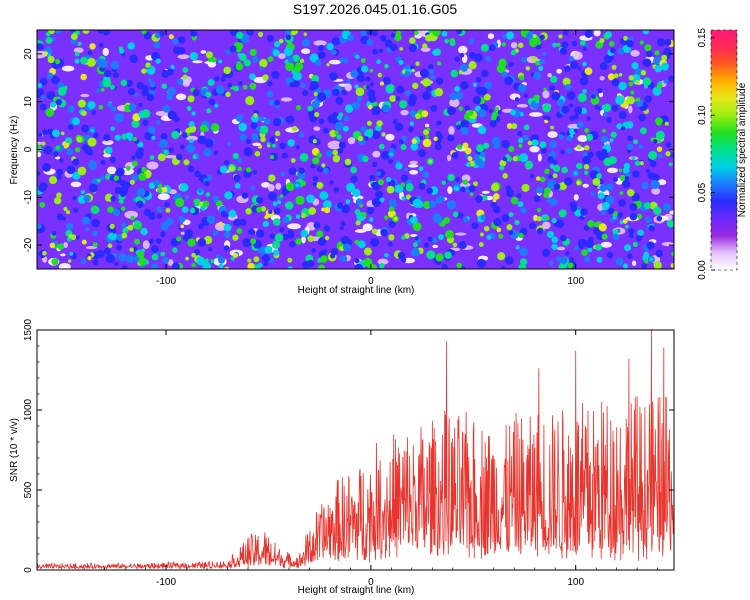 Image resolution: width=750 pixels, height=600 pixels. What do you see at coordinates (166, 582) in the screenshot?
I see `snr-x-tick-label: -100` at bounding box center [166, 582].